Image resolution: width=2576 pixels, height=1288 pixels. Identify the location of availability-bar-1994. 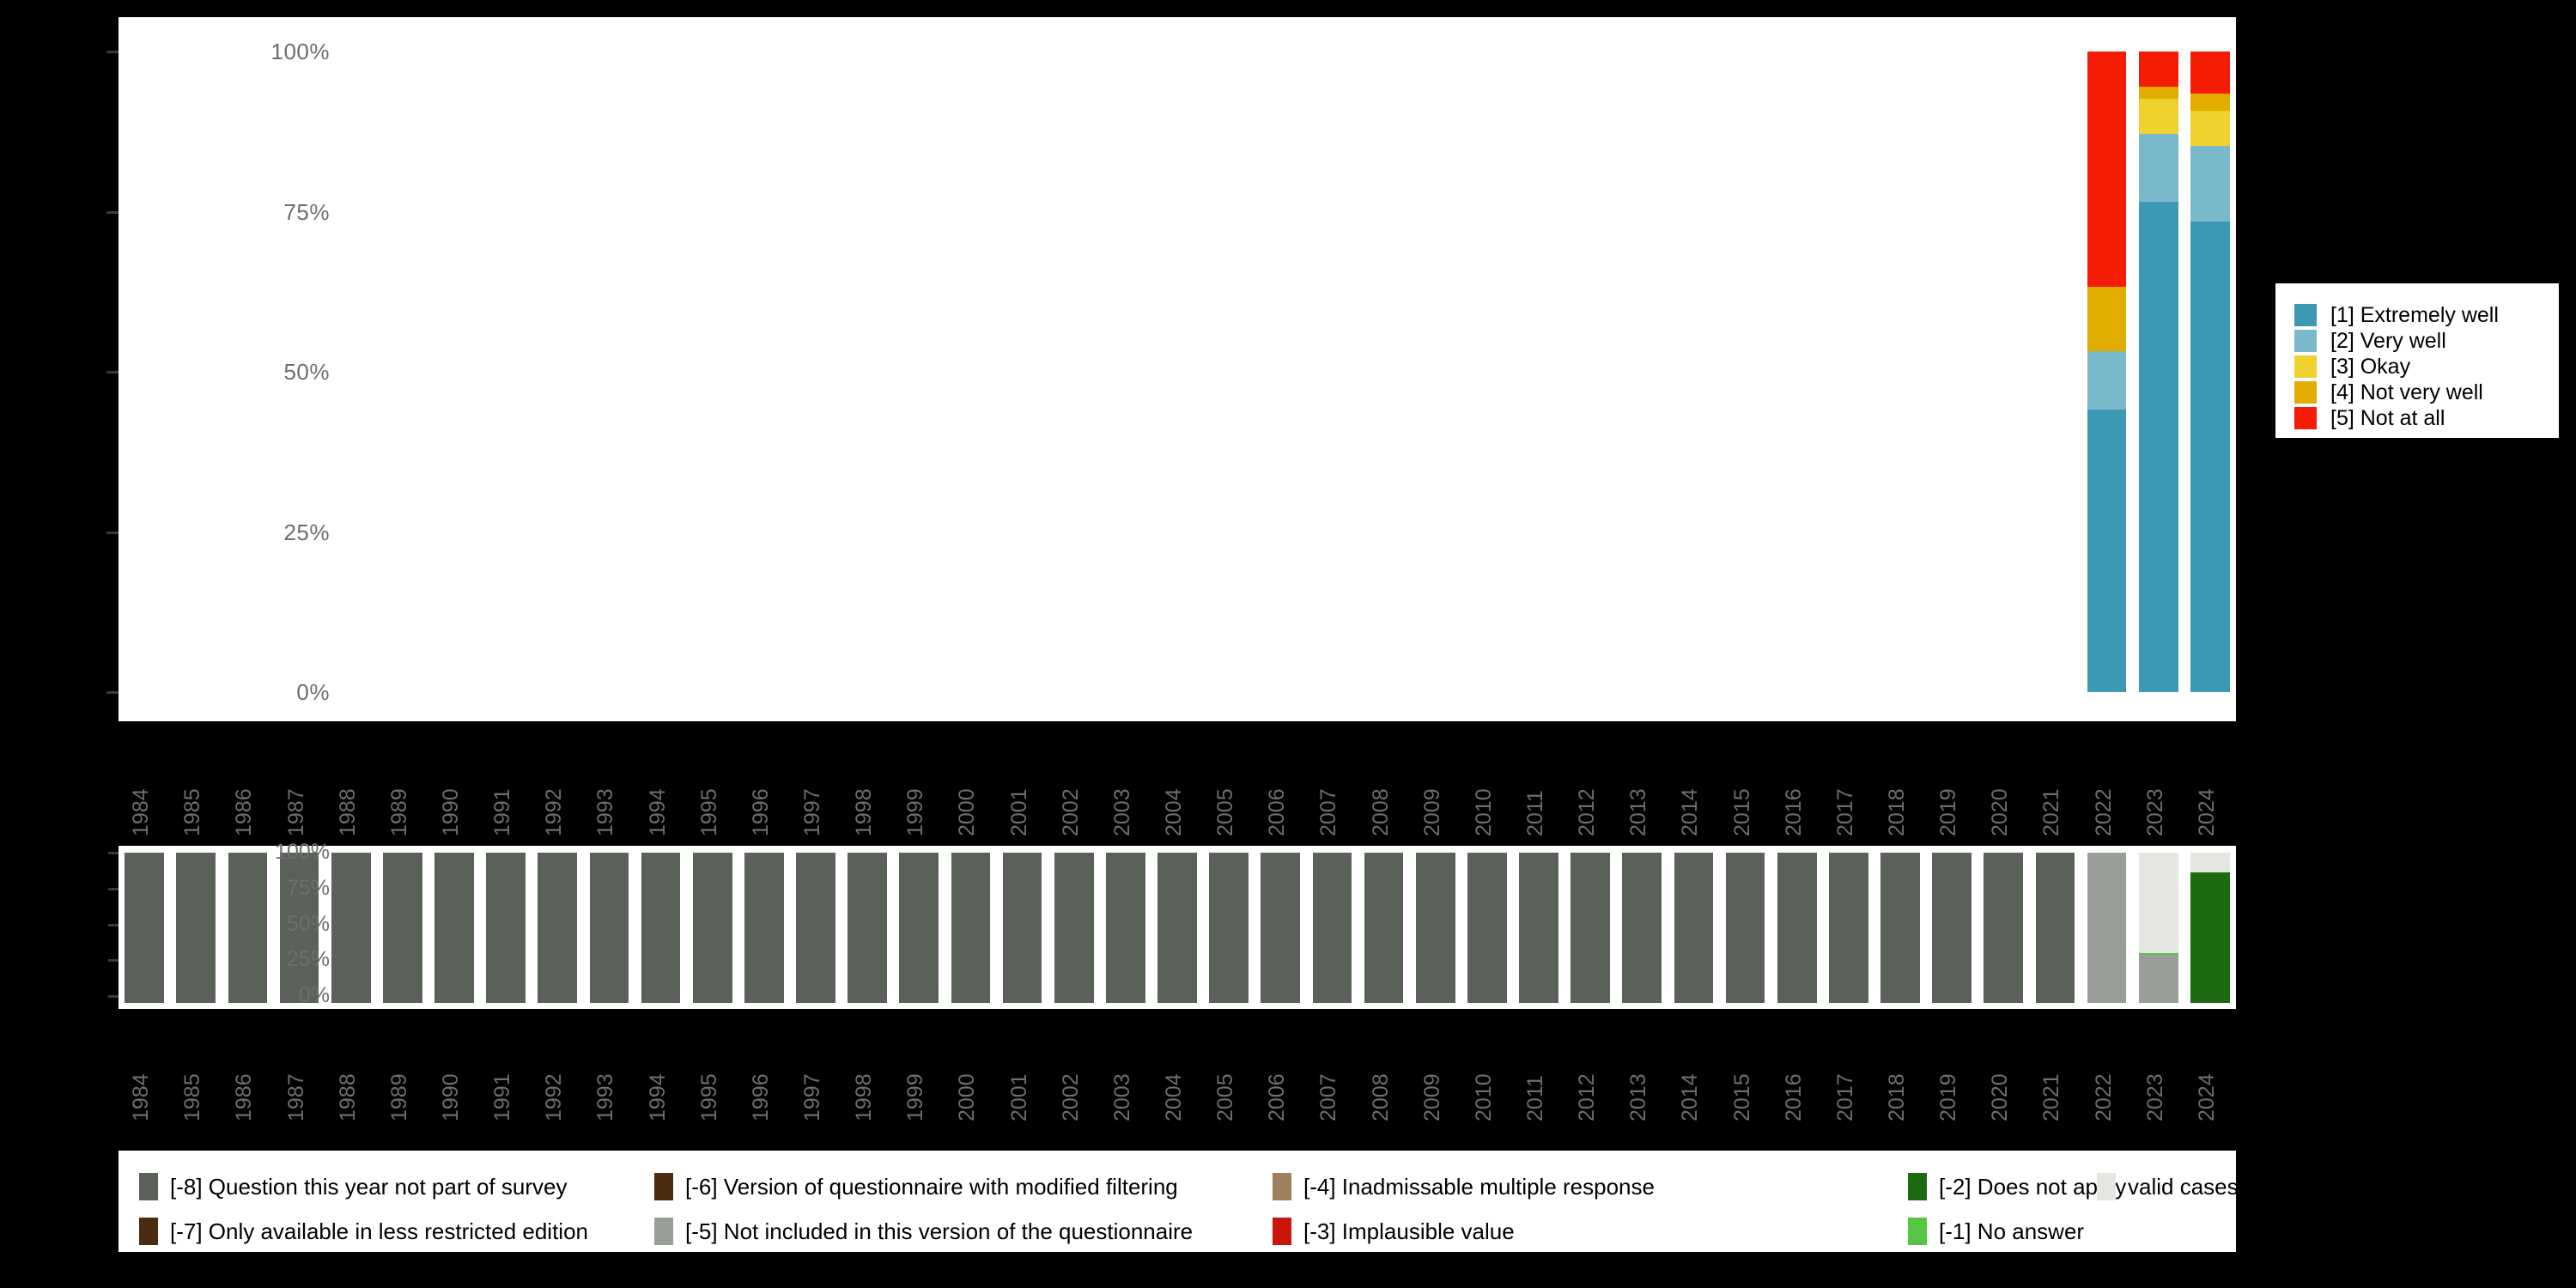
(661, 928).